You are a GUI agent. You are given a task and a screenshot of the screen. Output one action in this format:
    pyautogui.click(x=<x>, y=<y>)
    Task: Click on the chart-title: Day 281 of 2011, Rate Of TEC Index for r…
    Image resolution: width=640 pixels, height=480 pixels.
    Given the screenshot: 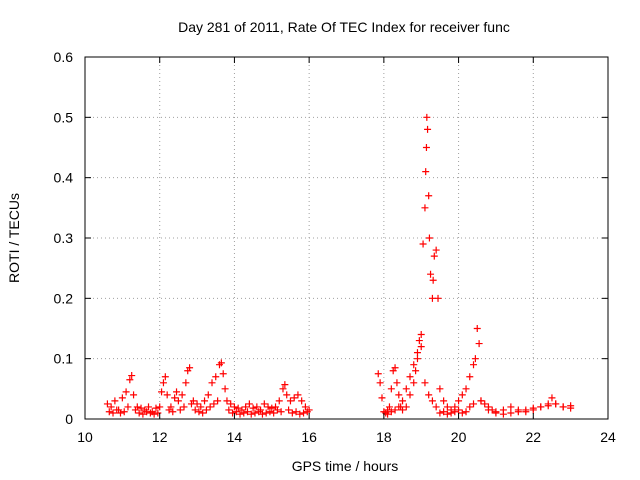 What is the action you would take?
    pyautogui.click(x=344, y=27)
    